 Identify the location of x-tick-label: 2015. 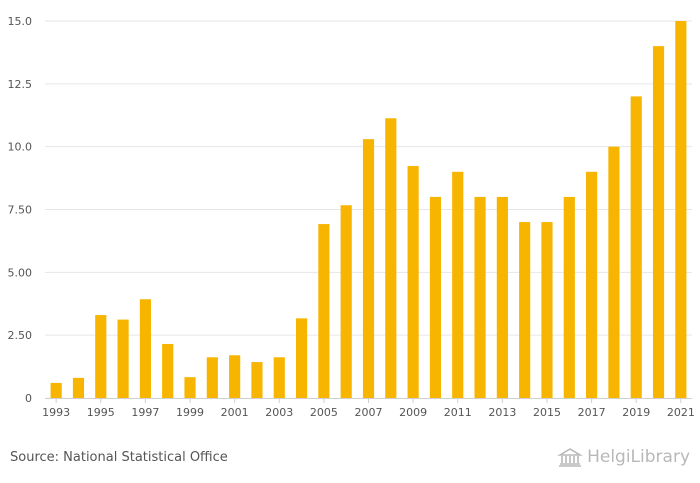
(547, 412).